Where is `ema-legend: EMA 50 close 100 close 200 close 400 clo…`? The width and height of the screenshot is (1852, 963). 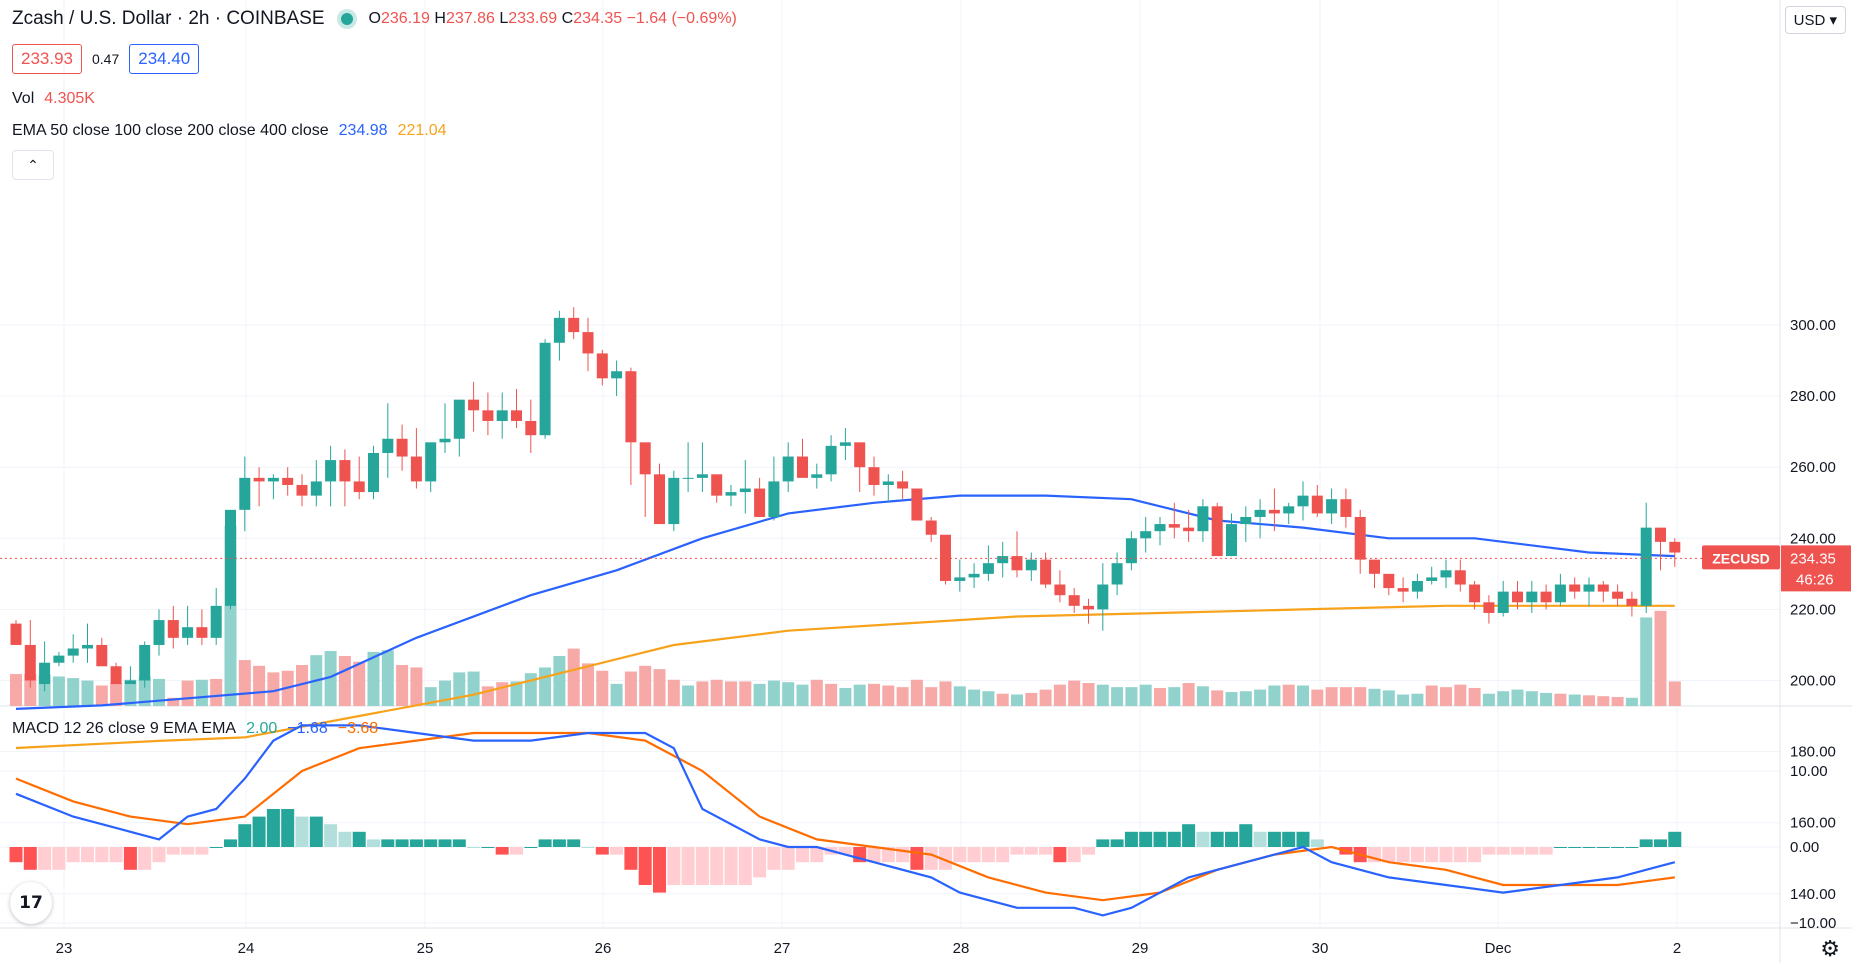
ema-legend: EMA 50 close 100 close 200 close 400 clo… is located at coordinates (229, 131).